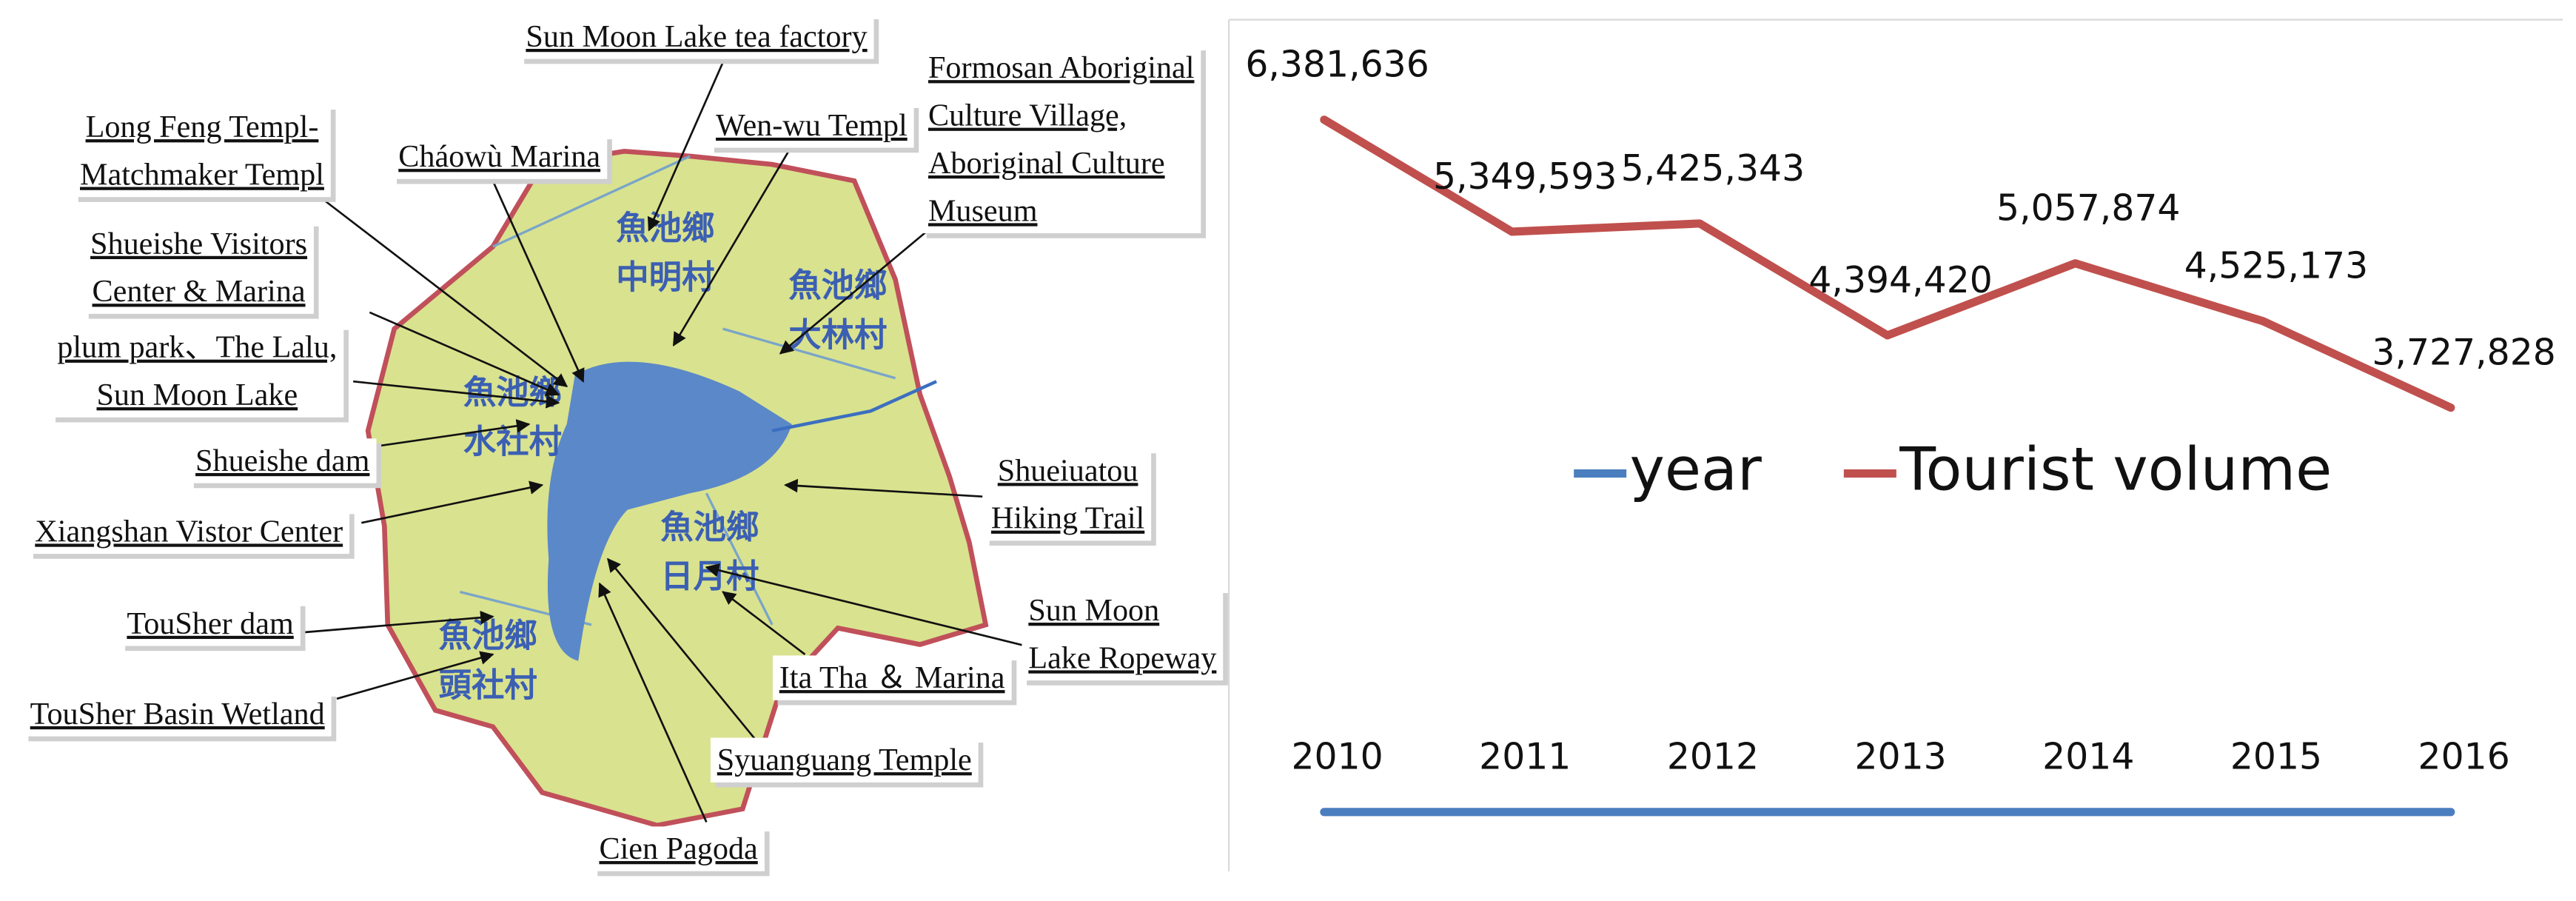  I want to click on map-label: Cháowù Marina, so click(502, 159).